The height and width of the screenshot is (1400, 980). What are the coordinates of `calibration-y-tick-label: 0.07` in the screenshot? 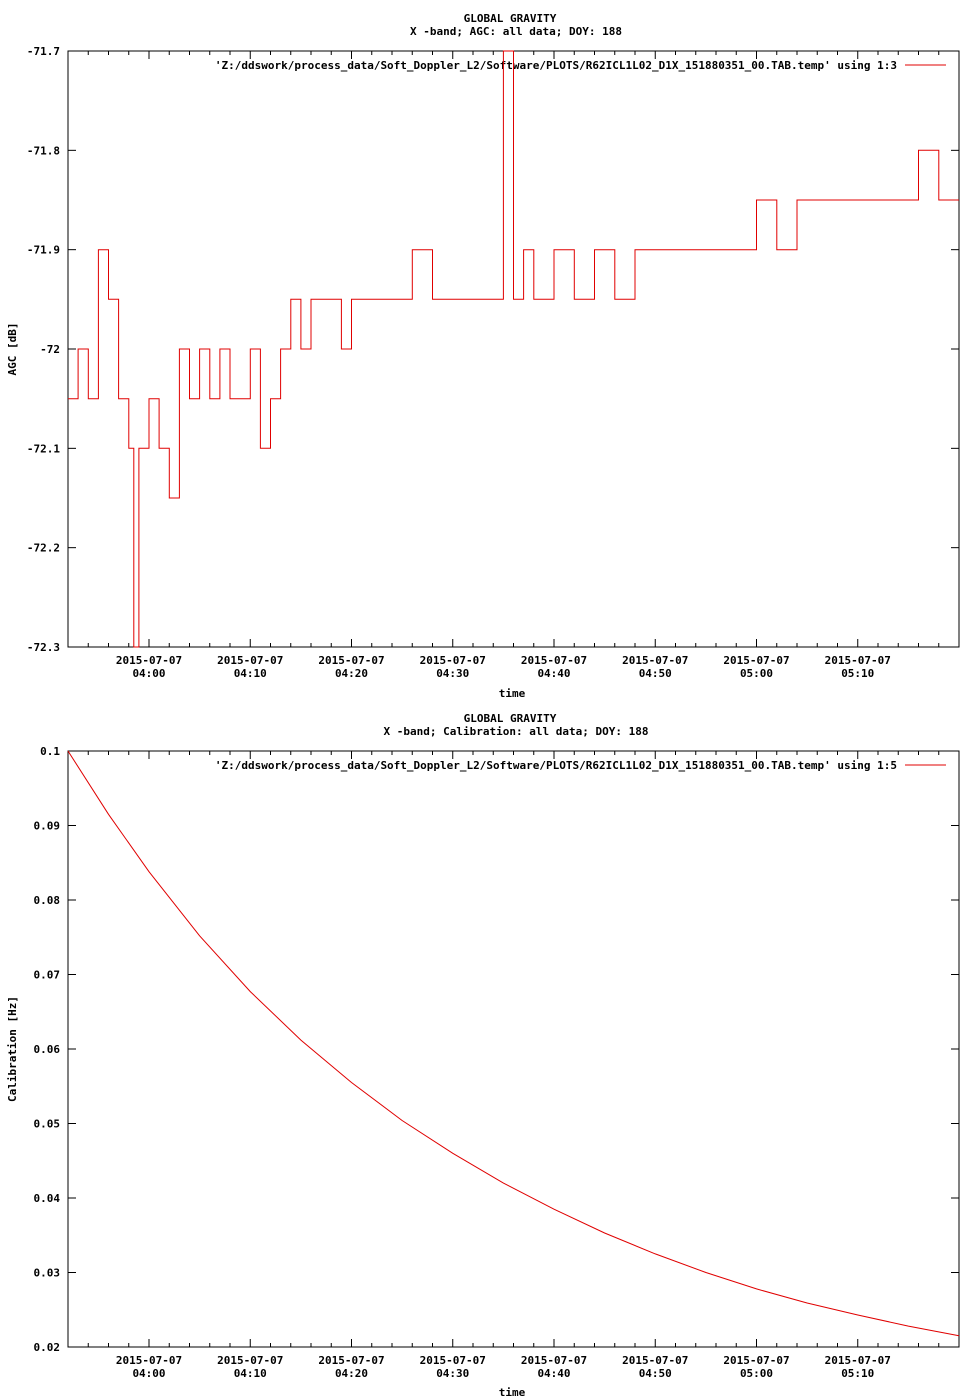 It's located at (47, 975).